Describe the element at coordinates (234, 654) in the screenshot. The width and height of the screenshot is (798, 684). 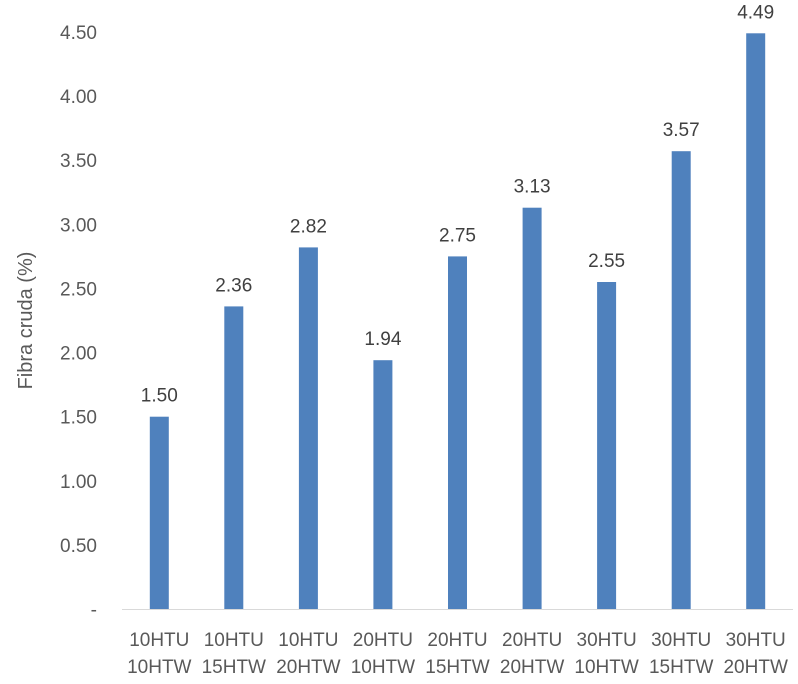
I see `x-category-label: 10HTU 15HTW` at that location.